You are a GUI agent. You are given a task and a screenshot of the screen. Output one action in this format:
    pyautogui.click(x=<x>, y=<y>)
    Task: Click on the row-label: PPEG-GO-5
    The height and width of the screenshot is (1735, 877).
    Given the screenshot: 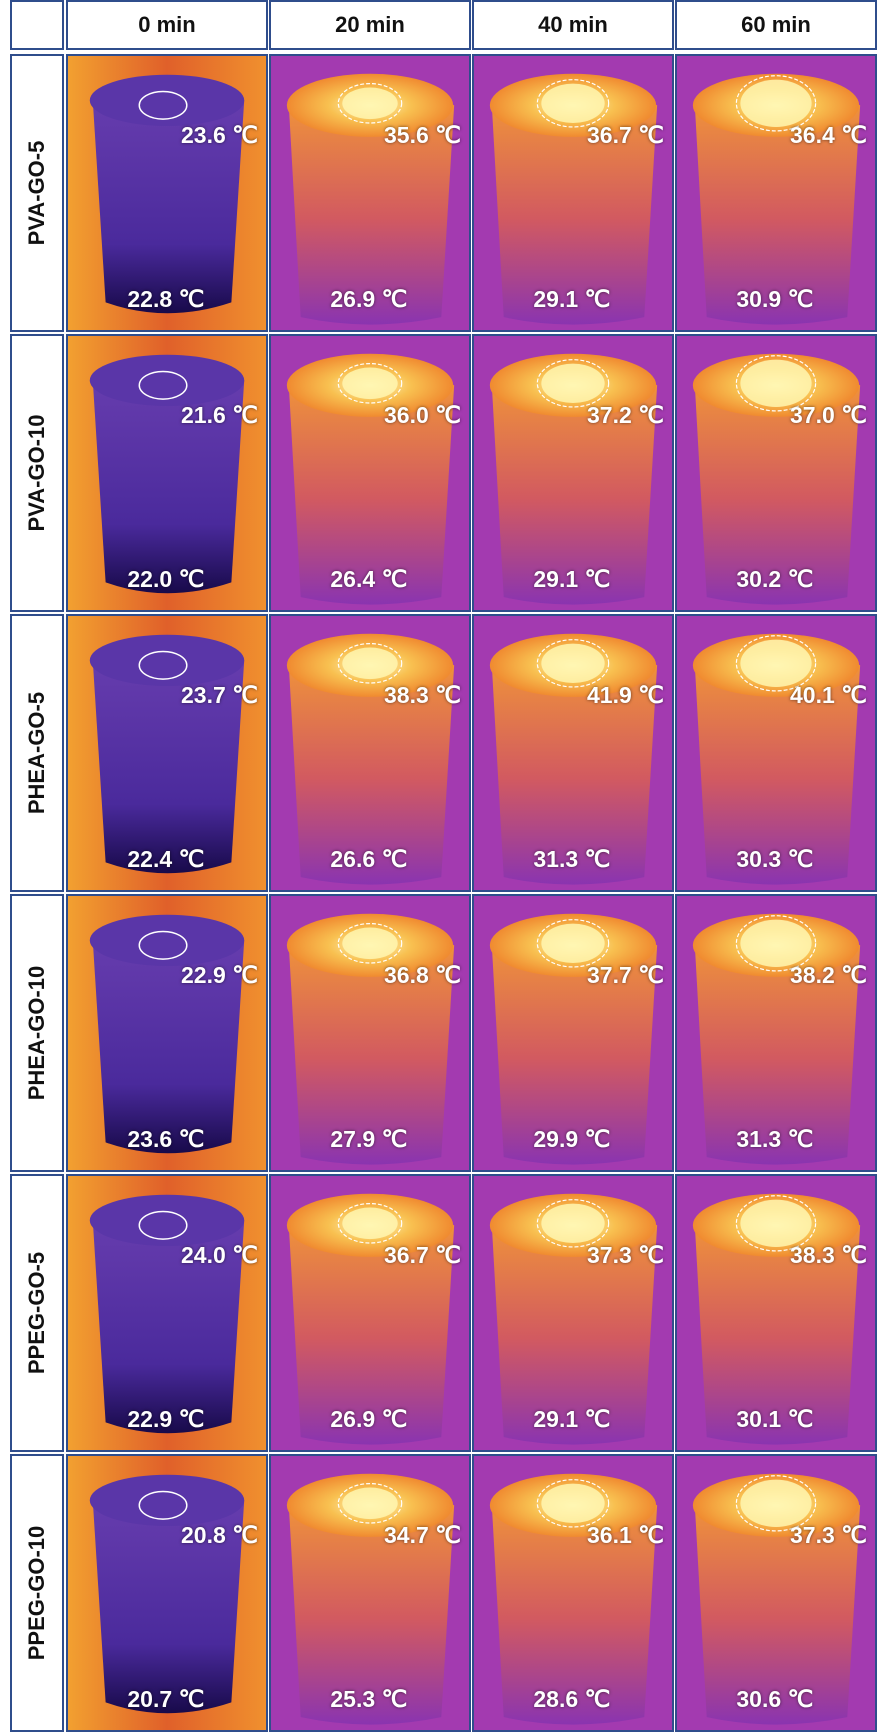 What is the action you would take?
    pyautogui.click(x=36, y=1313)
    